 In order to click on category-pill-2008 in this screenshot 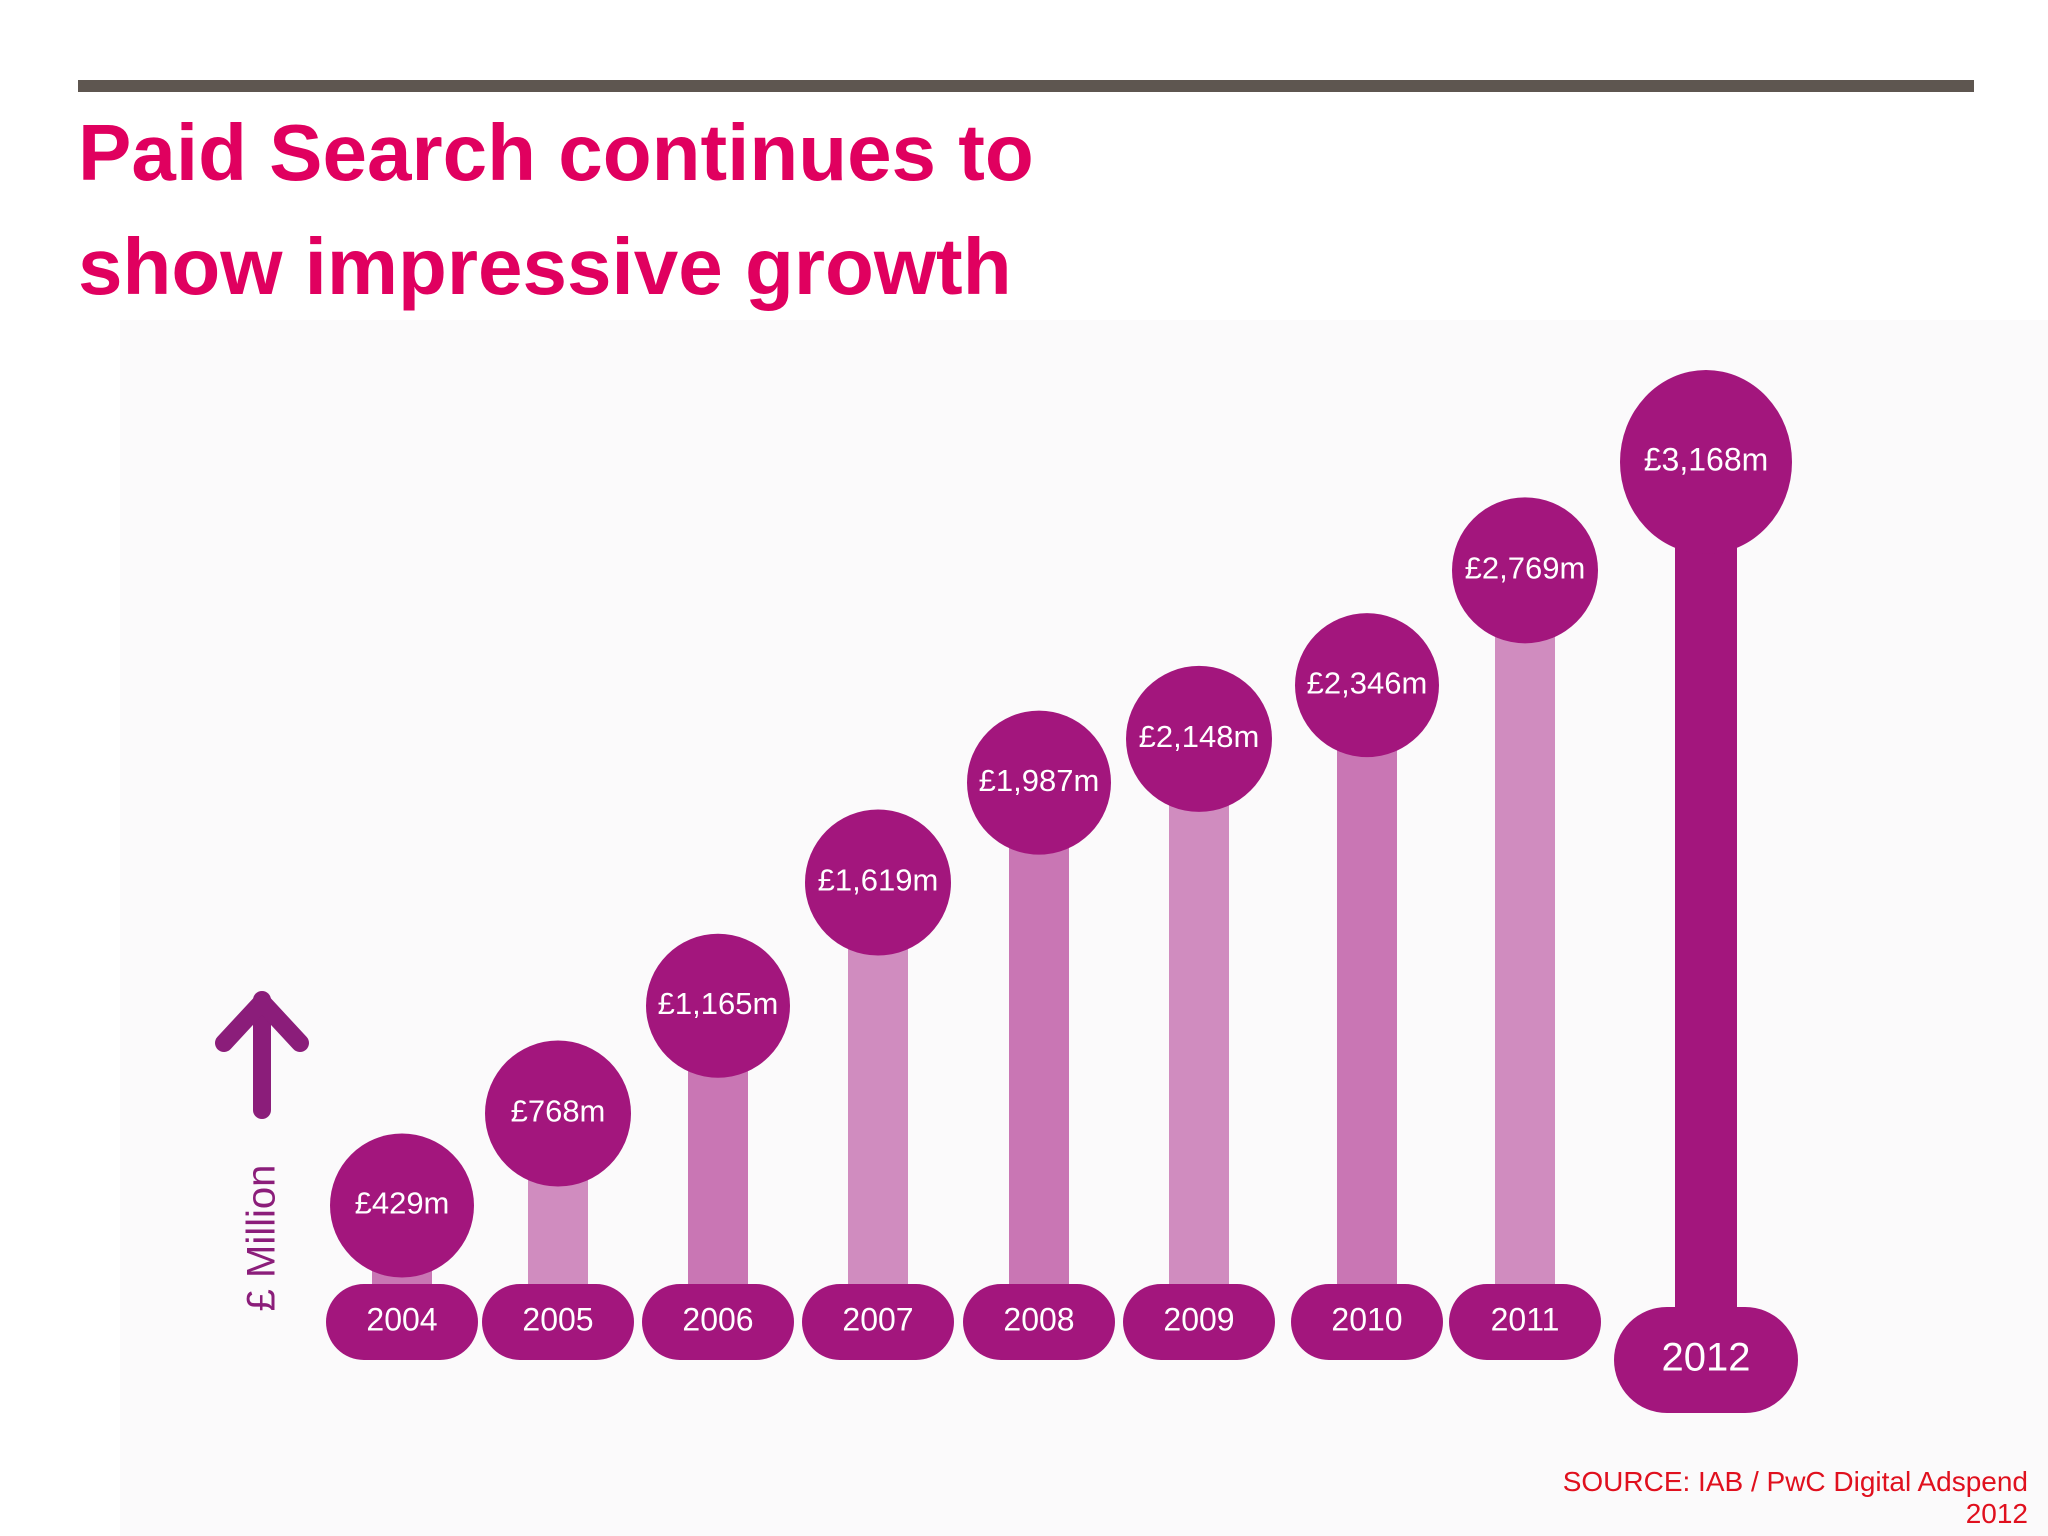, I will do `click(1039, 1322)`.